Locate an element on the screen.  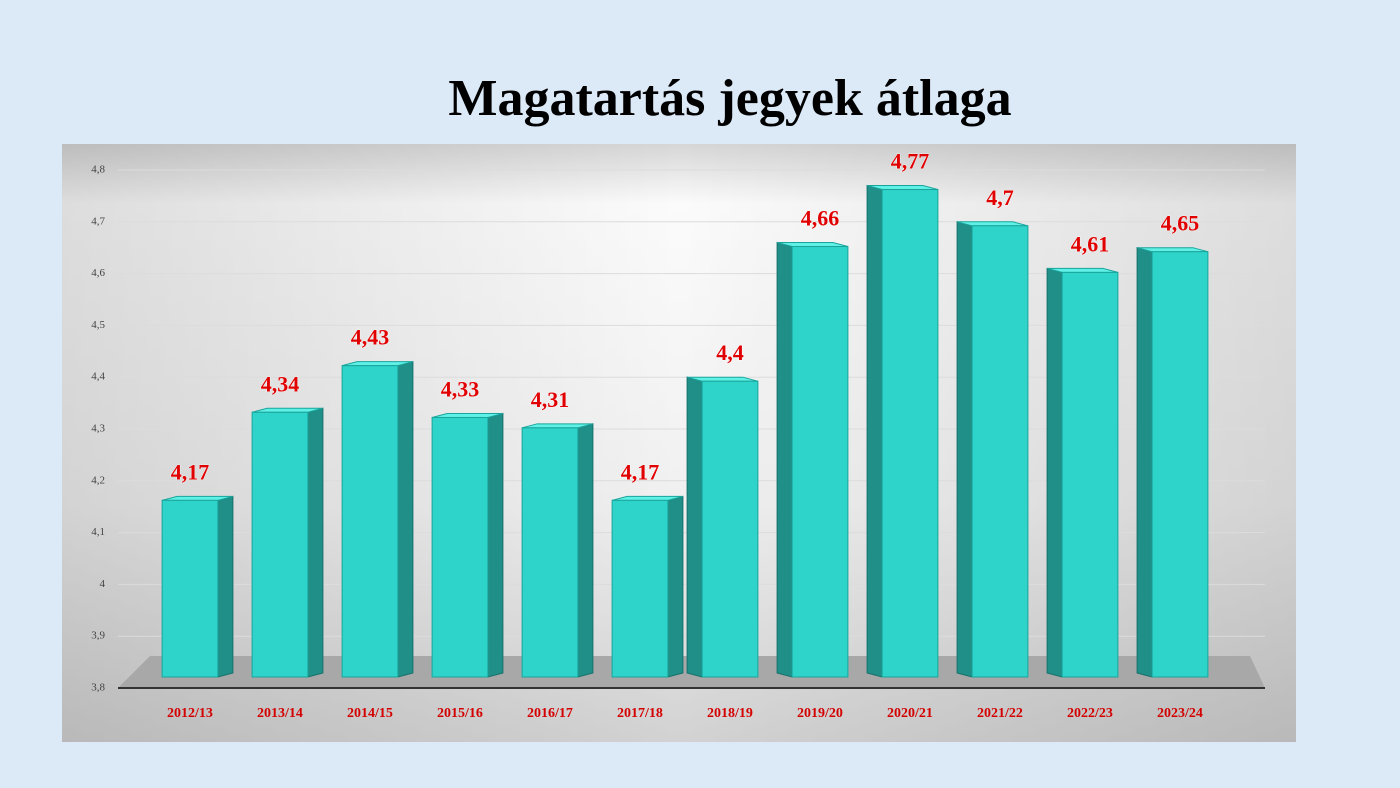
value-label: 4,66 is located at coordinates (820, 218).